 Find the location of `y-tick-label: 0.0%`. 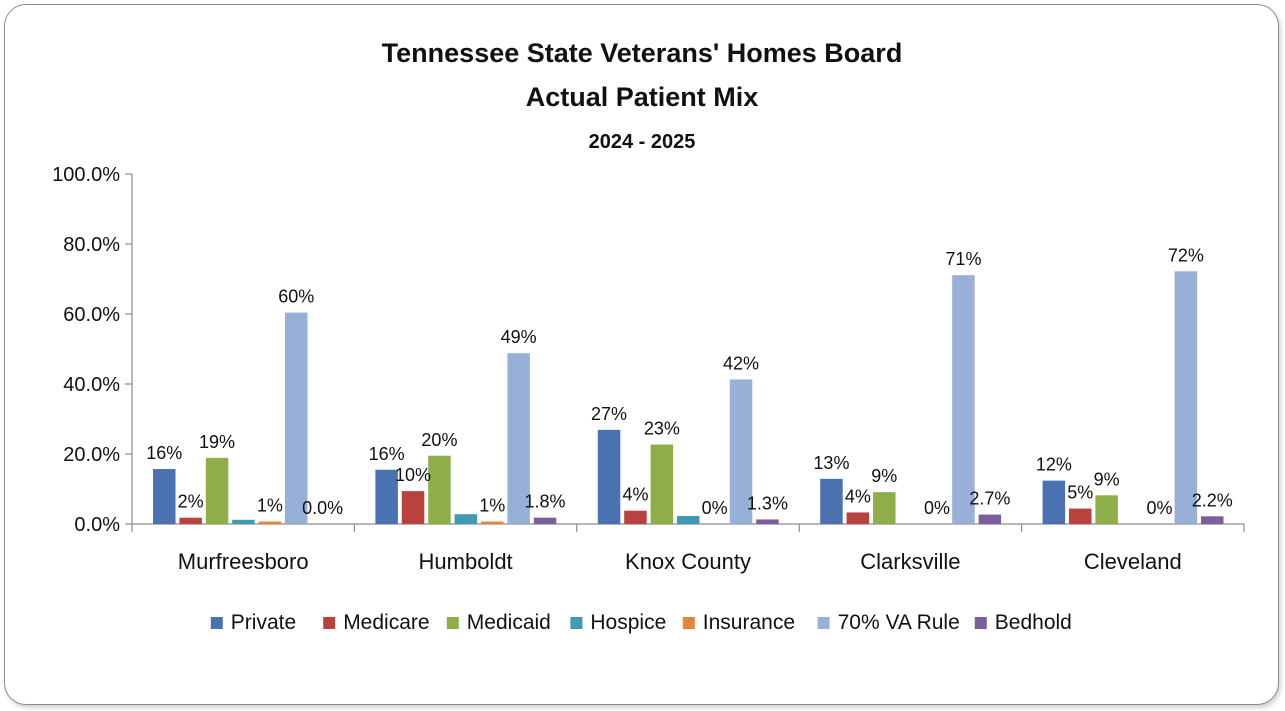

y-tick-label: 0.0% is located at coordinates (97, 525).